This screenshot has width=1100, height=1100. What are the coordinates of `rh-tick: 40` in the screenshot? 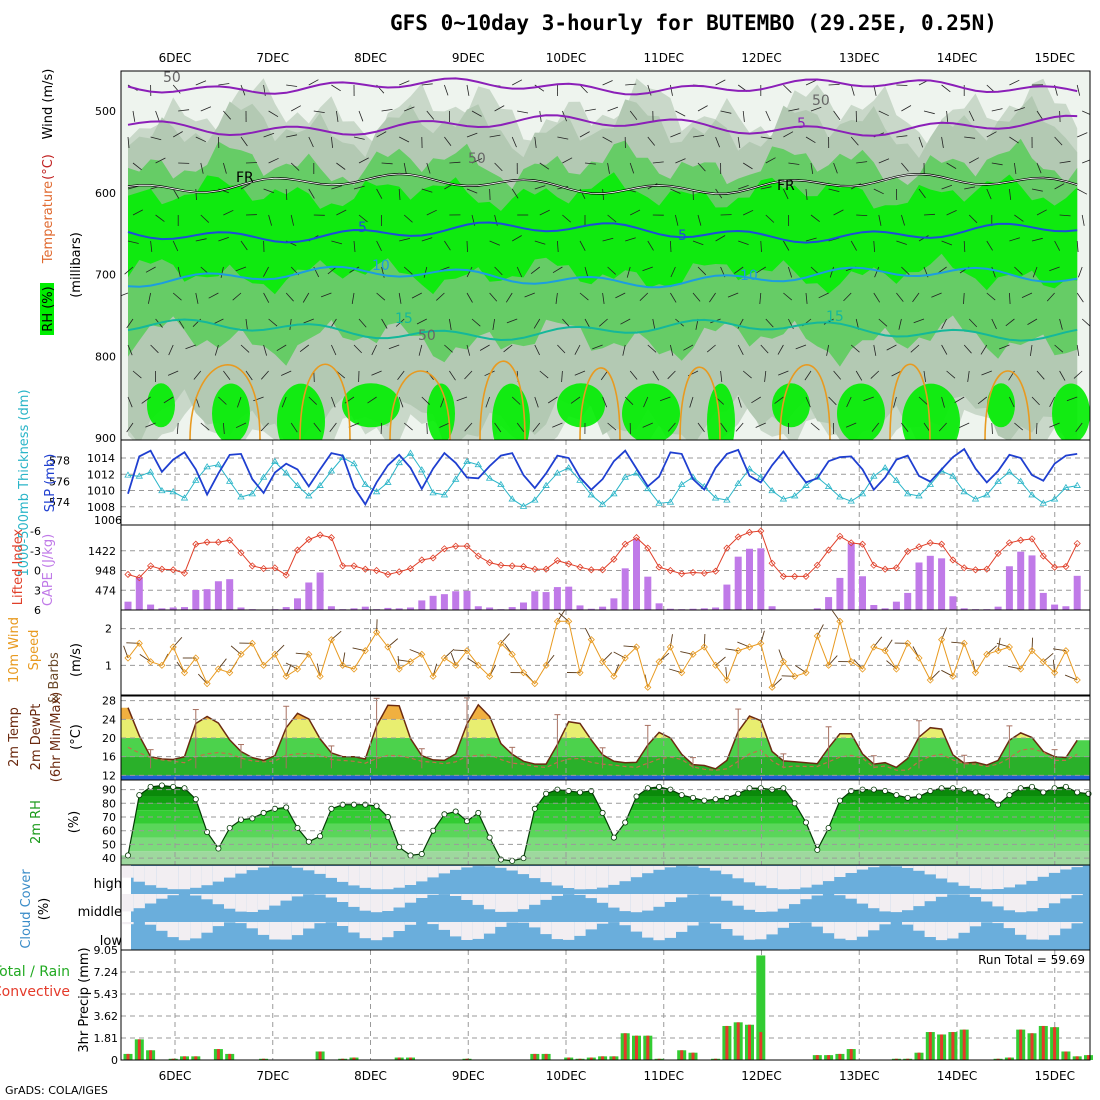 It's located at (109, 858).